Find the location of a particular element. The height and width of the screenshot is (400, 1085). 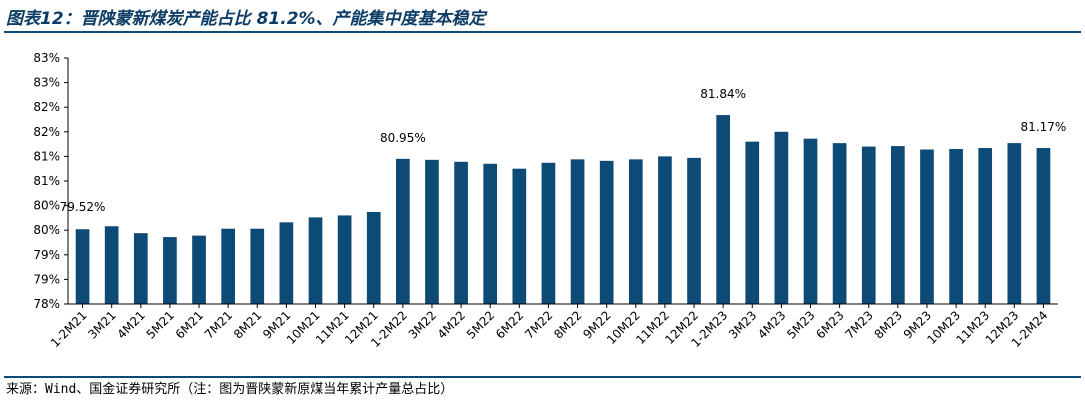

bar-1-2M23 is located at coordinates (723, 209).